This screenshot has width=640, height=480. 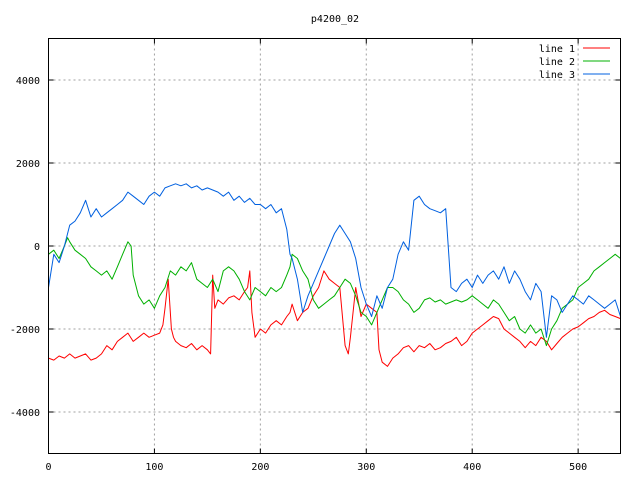 I want to click on legend: line 1 line 2 line 3, so click(x=574, y=62).